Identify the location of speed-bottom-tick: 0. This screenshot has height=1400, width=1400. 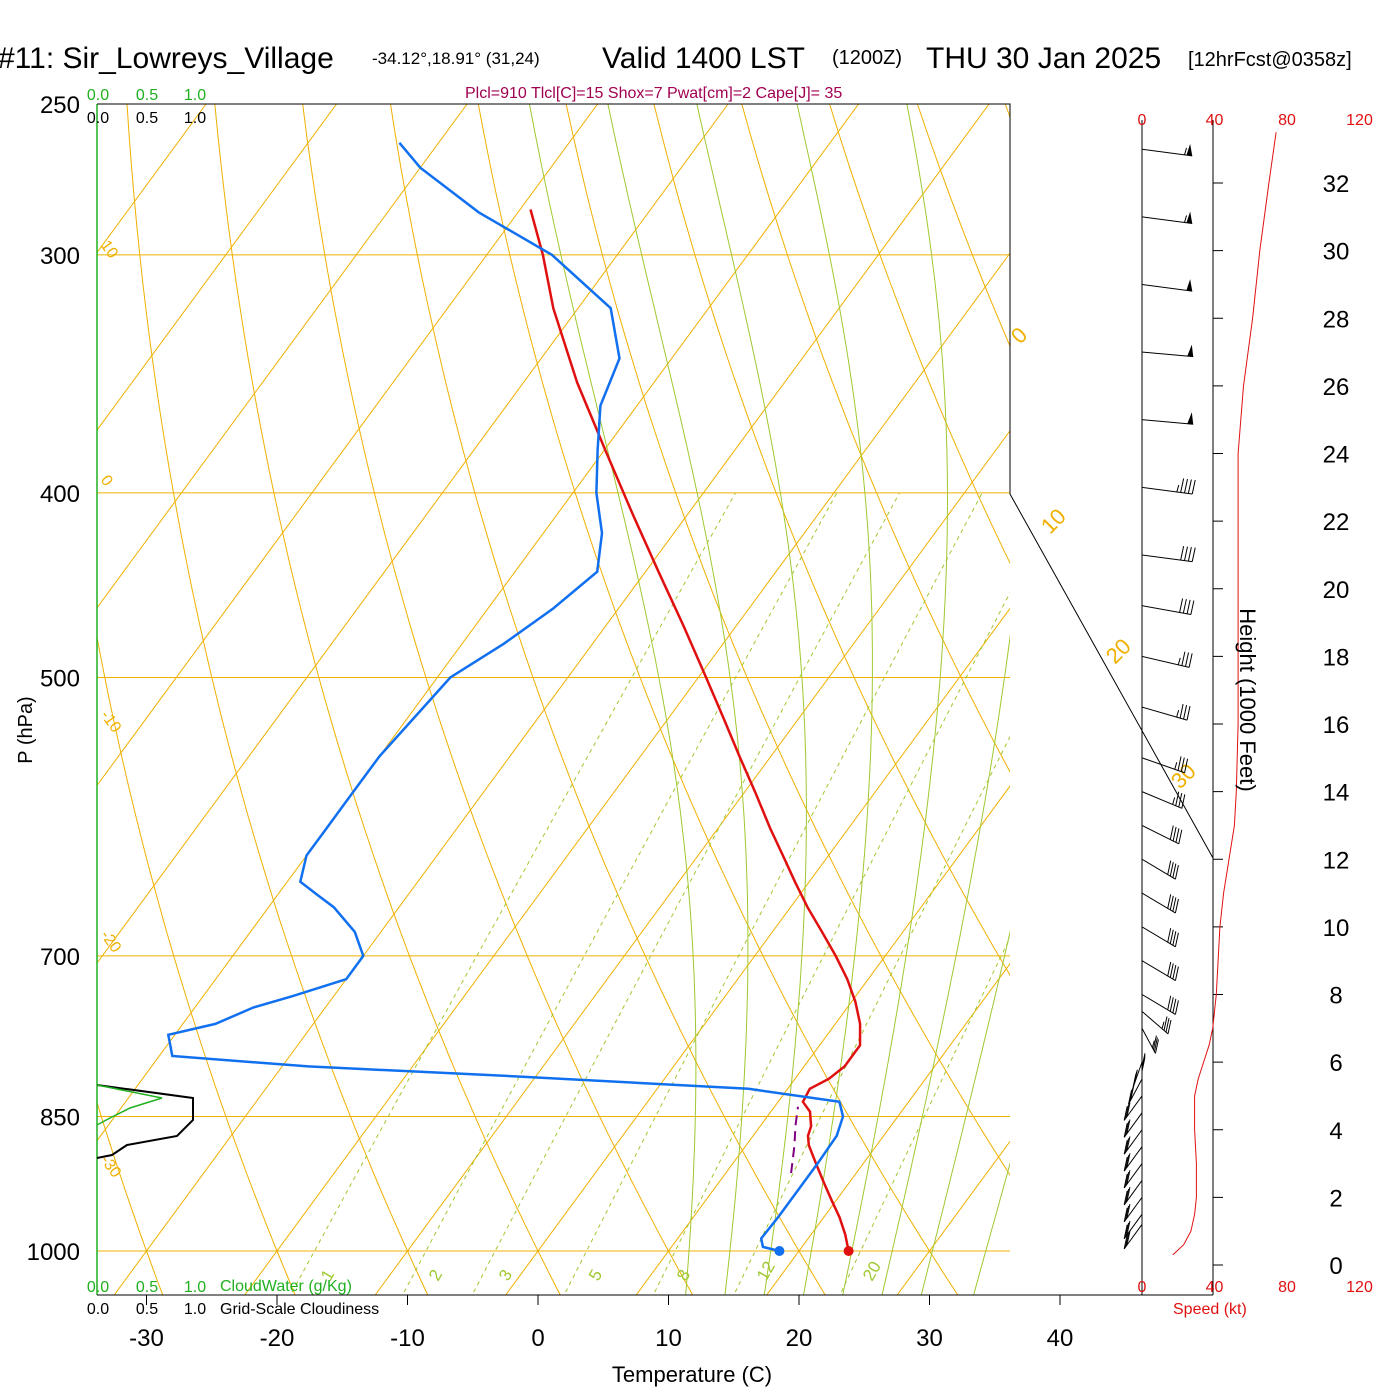
(1142, 1287).